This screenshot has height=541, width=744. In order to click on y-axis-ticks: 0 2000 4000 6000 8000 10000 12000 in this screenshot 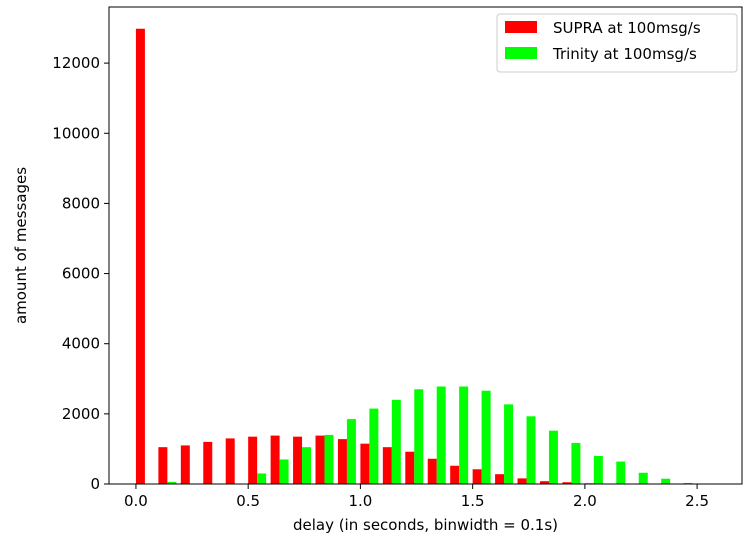, I will do `click(80, 273)`.